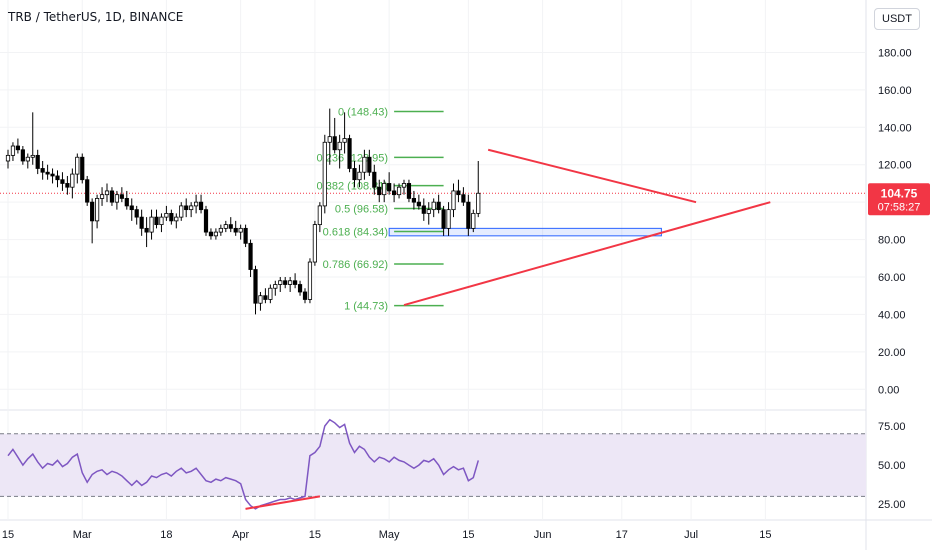 The image size is (932, 555). Describe the element at coordinates (899, 193) in the screenshot. I see `last-price-value: 104.75` at that location.